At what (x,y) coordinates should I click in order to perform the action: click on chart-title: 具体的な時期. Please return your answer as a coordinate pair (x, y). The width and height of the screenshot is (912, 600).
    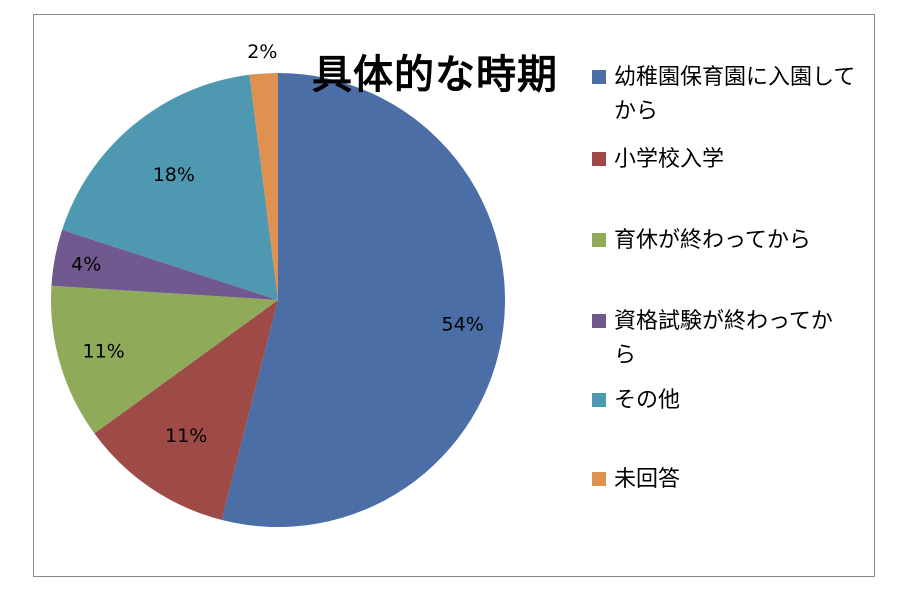
    Looking at the image, I should click on (435, 75).